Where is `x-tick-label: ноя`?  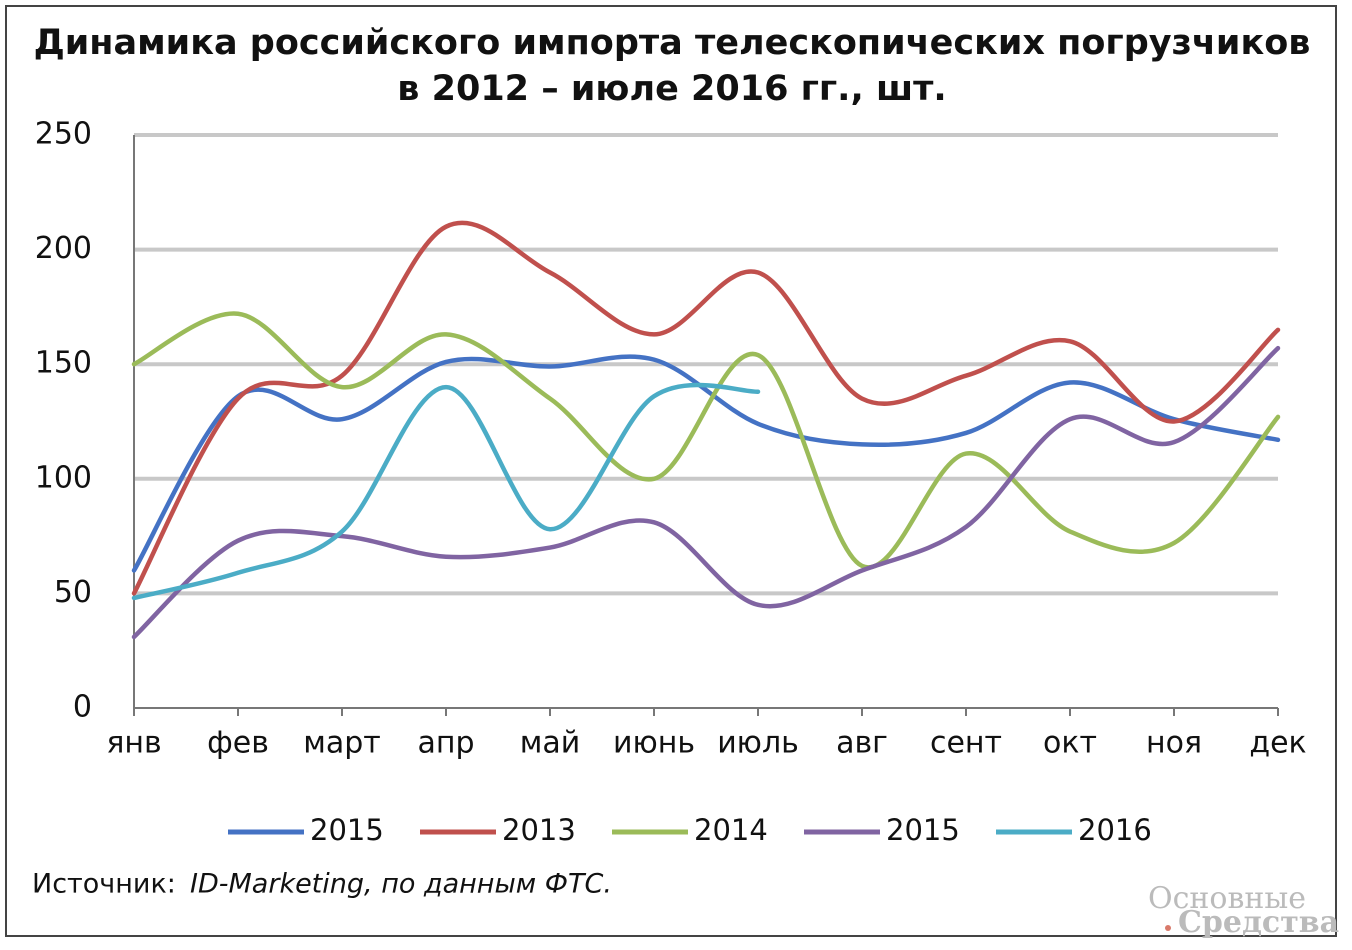 x-tick-label: ноя is located at coordinates (1174, 743).